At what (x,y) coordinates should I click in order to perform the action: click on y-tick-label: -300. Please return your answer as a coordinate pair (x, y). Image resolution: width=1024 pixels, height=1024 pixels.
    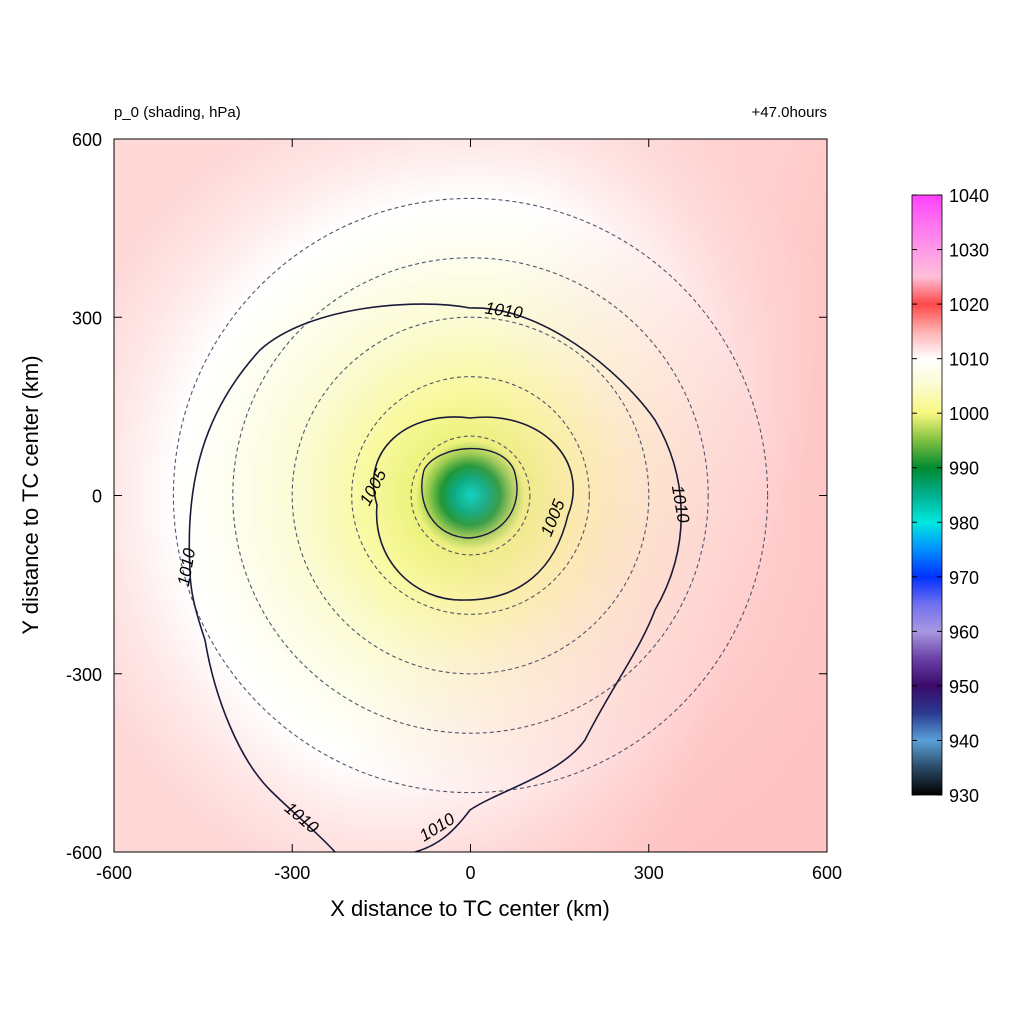
    Looking at the image, I should click on (84, 675).